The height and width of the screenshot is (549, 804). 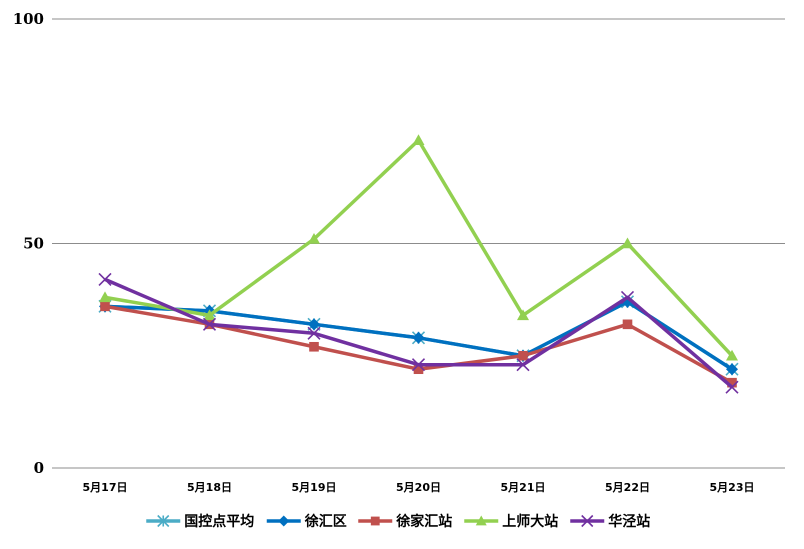 I want to click on x-tick-label: 5月18日, so click(x=209, y=487).